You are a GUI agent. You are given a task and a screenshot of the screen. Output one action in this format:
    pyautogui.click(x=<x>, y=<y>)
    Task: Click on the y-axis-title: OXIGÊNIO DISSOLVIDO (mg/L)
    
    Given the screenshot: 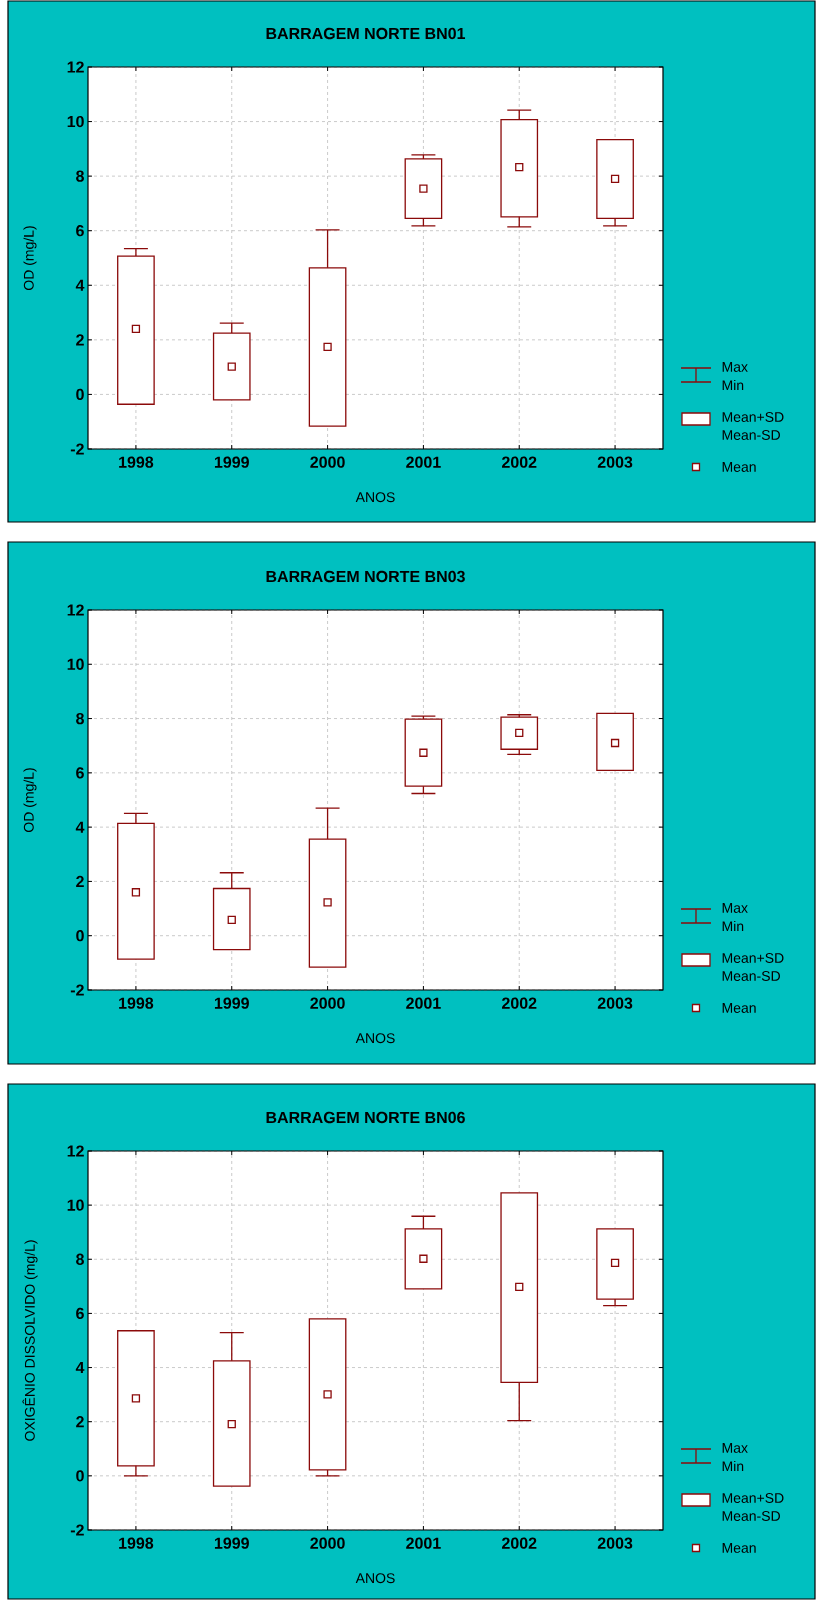 What is the action you would take?
    pyautogui.click(x=30, y=1340)
    